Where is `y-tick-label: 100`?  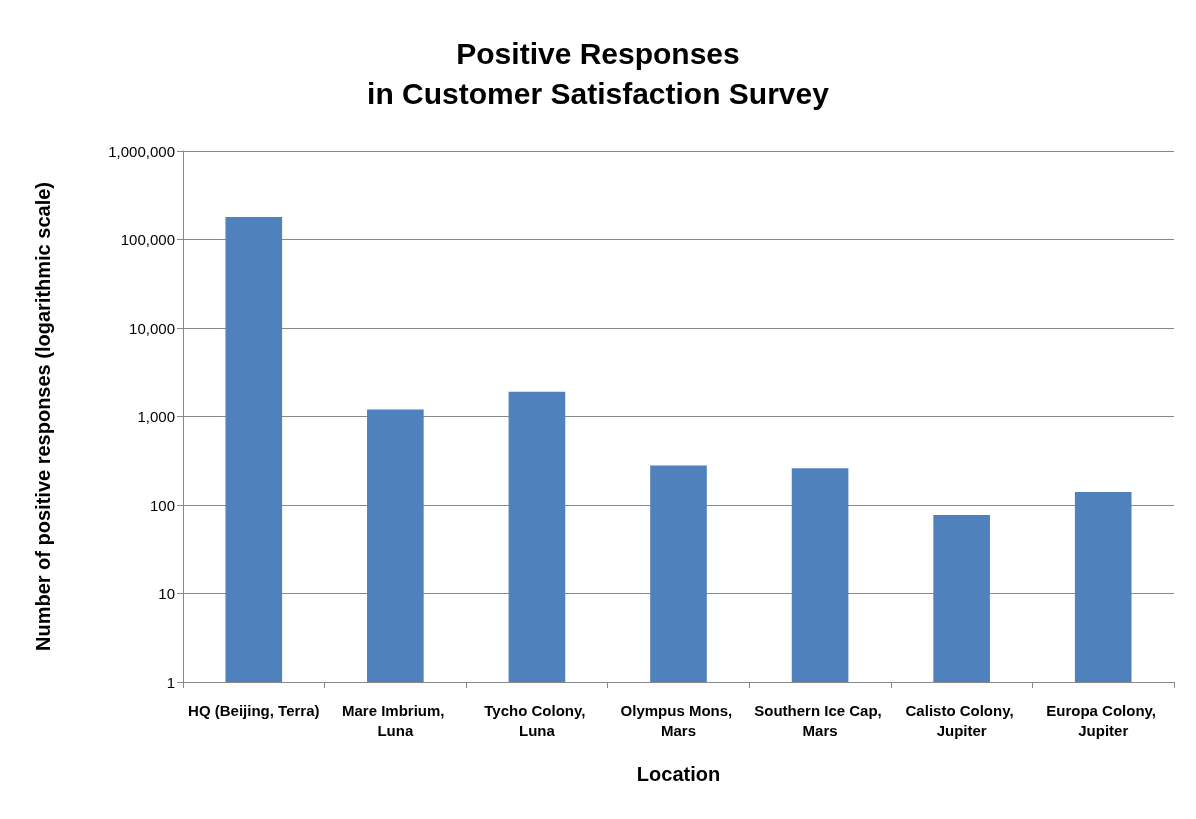 y-tick-label: 100 is located at coordinates (162, 505).